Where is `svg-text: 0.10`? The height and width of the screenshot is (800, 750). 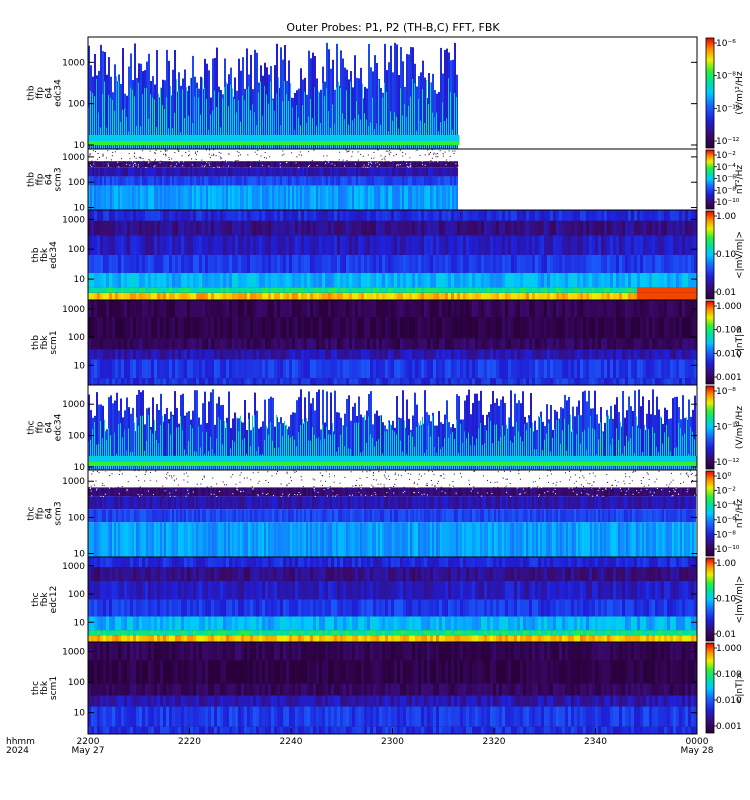
svg-text: 0.10 is located at coordinates (726, 255).